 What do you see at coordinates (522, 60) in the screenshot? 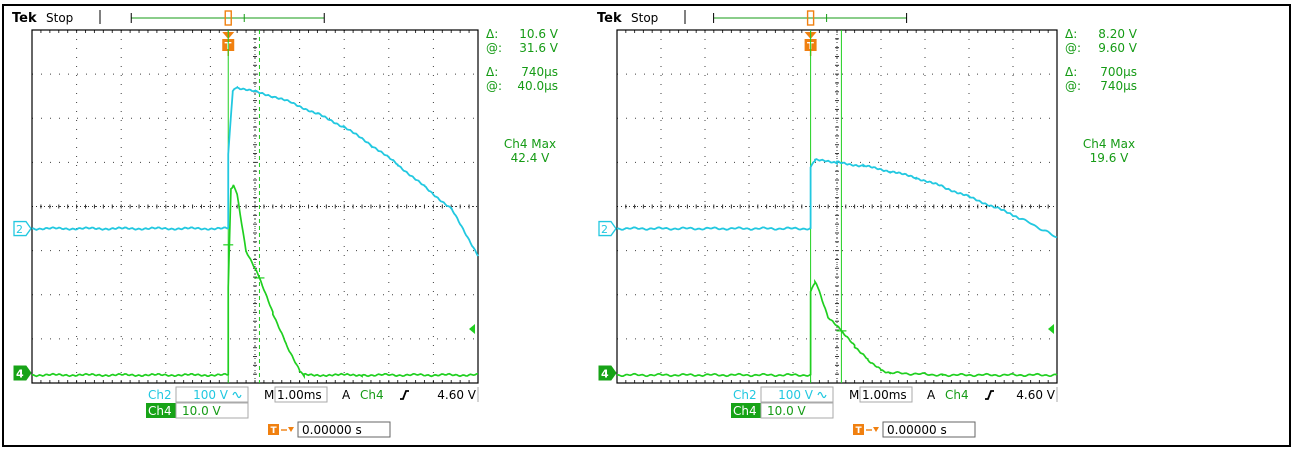
I see `cursor-readout: Δ: 10.6 V @: 31.6 V Δ: 740µs @: 40.0µs` at bounding box center [522, 60].